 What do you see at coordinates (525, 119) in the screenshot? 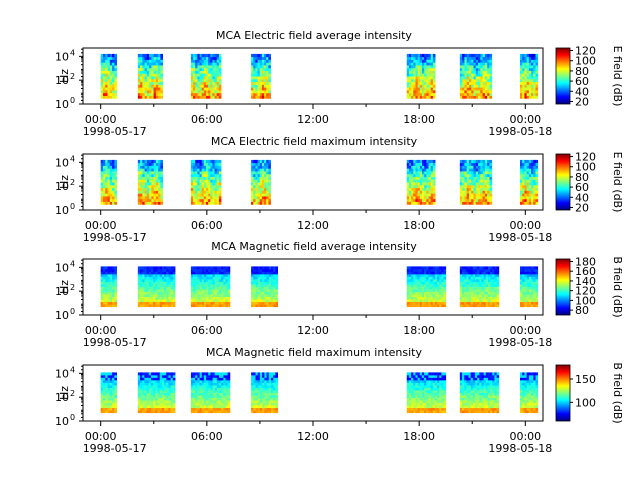
I see `x-tick-label: 00:00` at bounding box center [525, 119].